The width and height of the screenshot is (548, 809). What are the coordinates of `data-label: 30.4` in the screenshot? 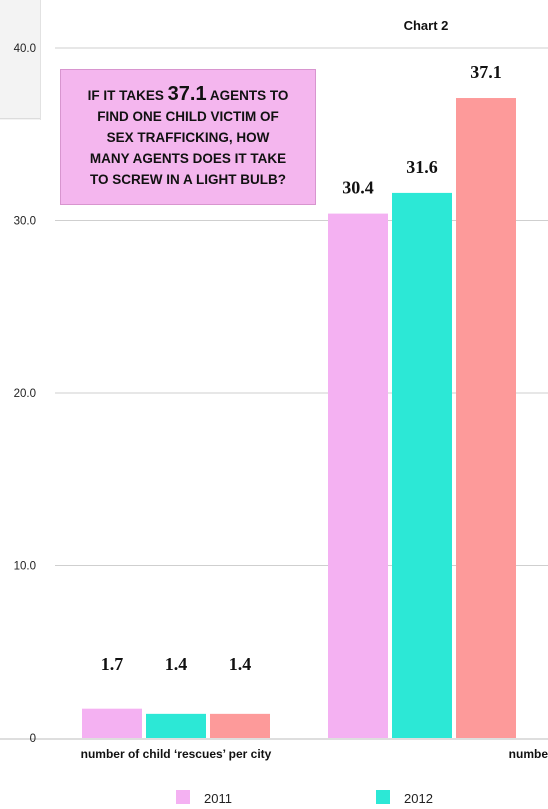 It's located at (358, 188).